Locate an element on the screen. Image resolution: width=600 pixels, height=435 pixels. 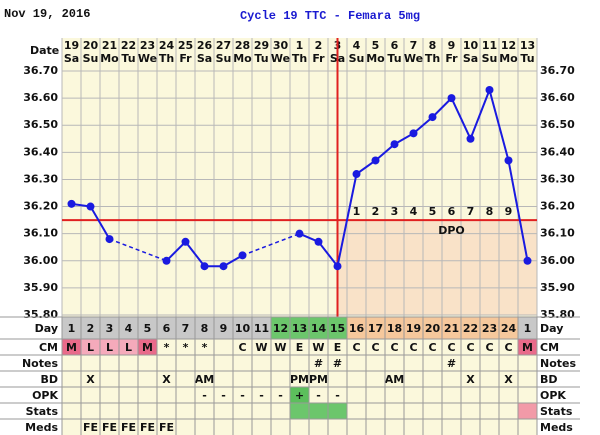
row-label-right: Day is located at coordinates (551, 328).